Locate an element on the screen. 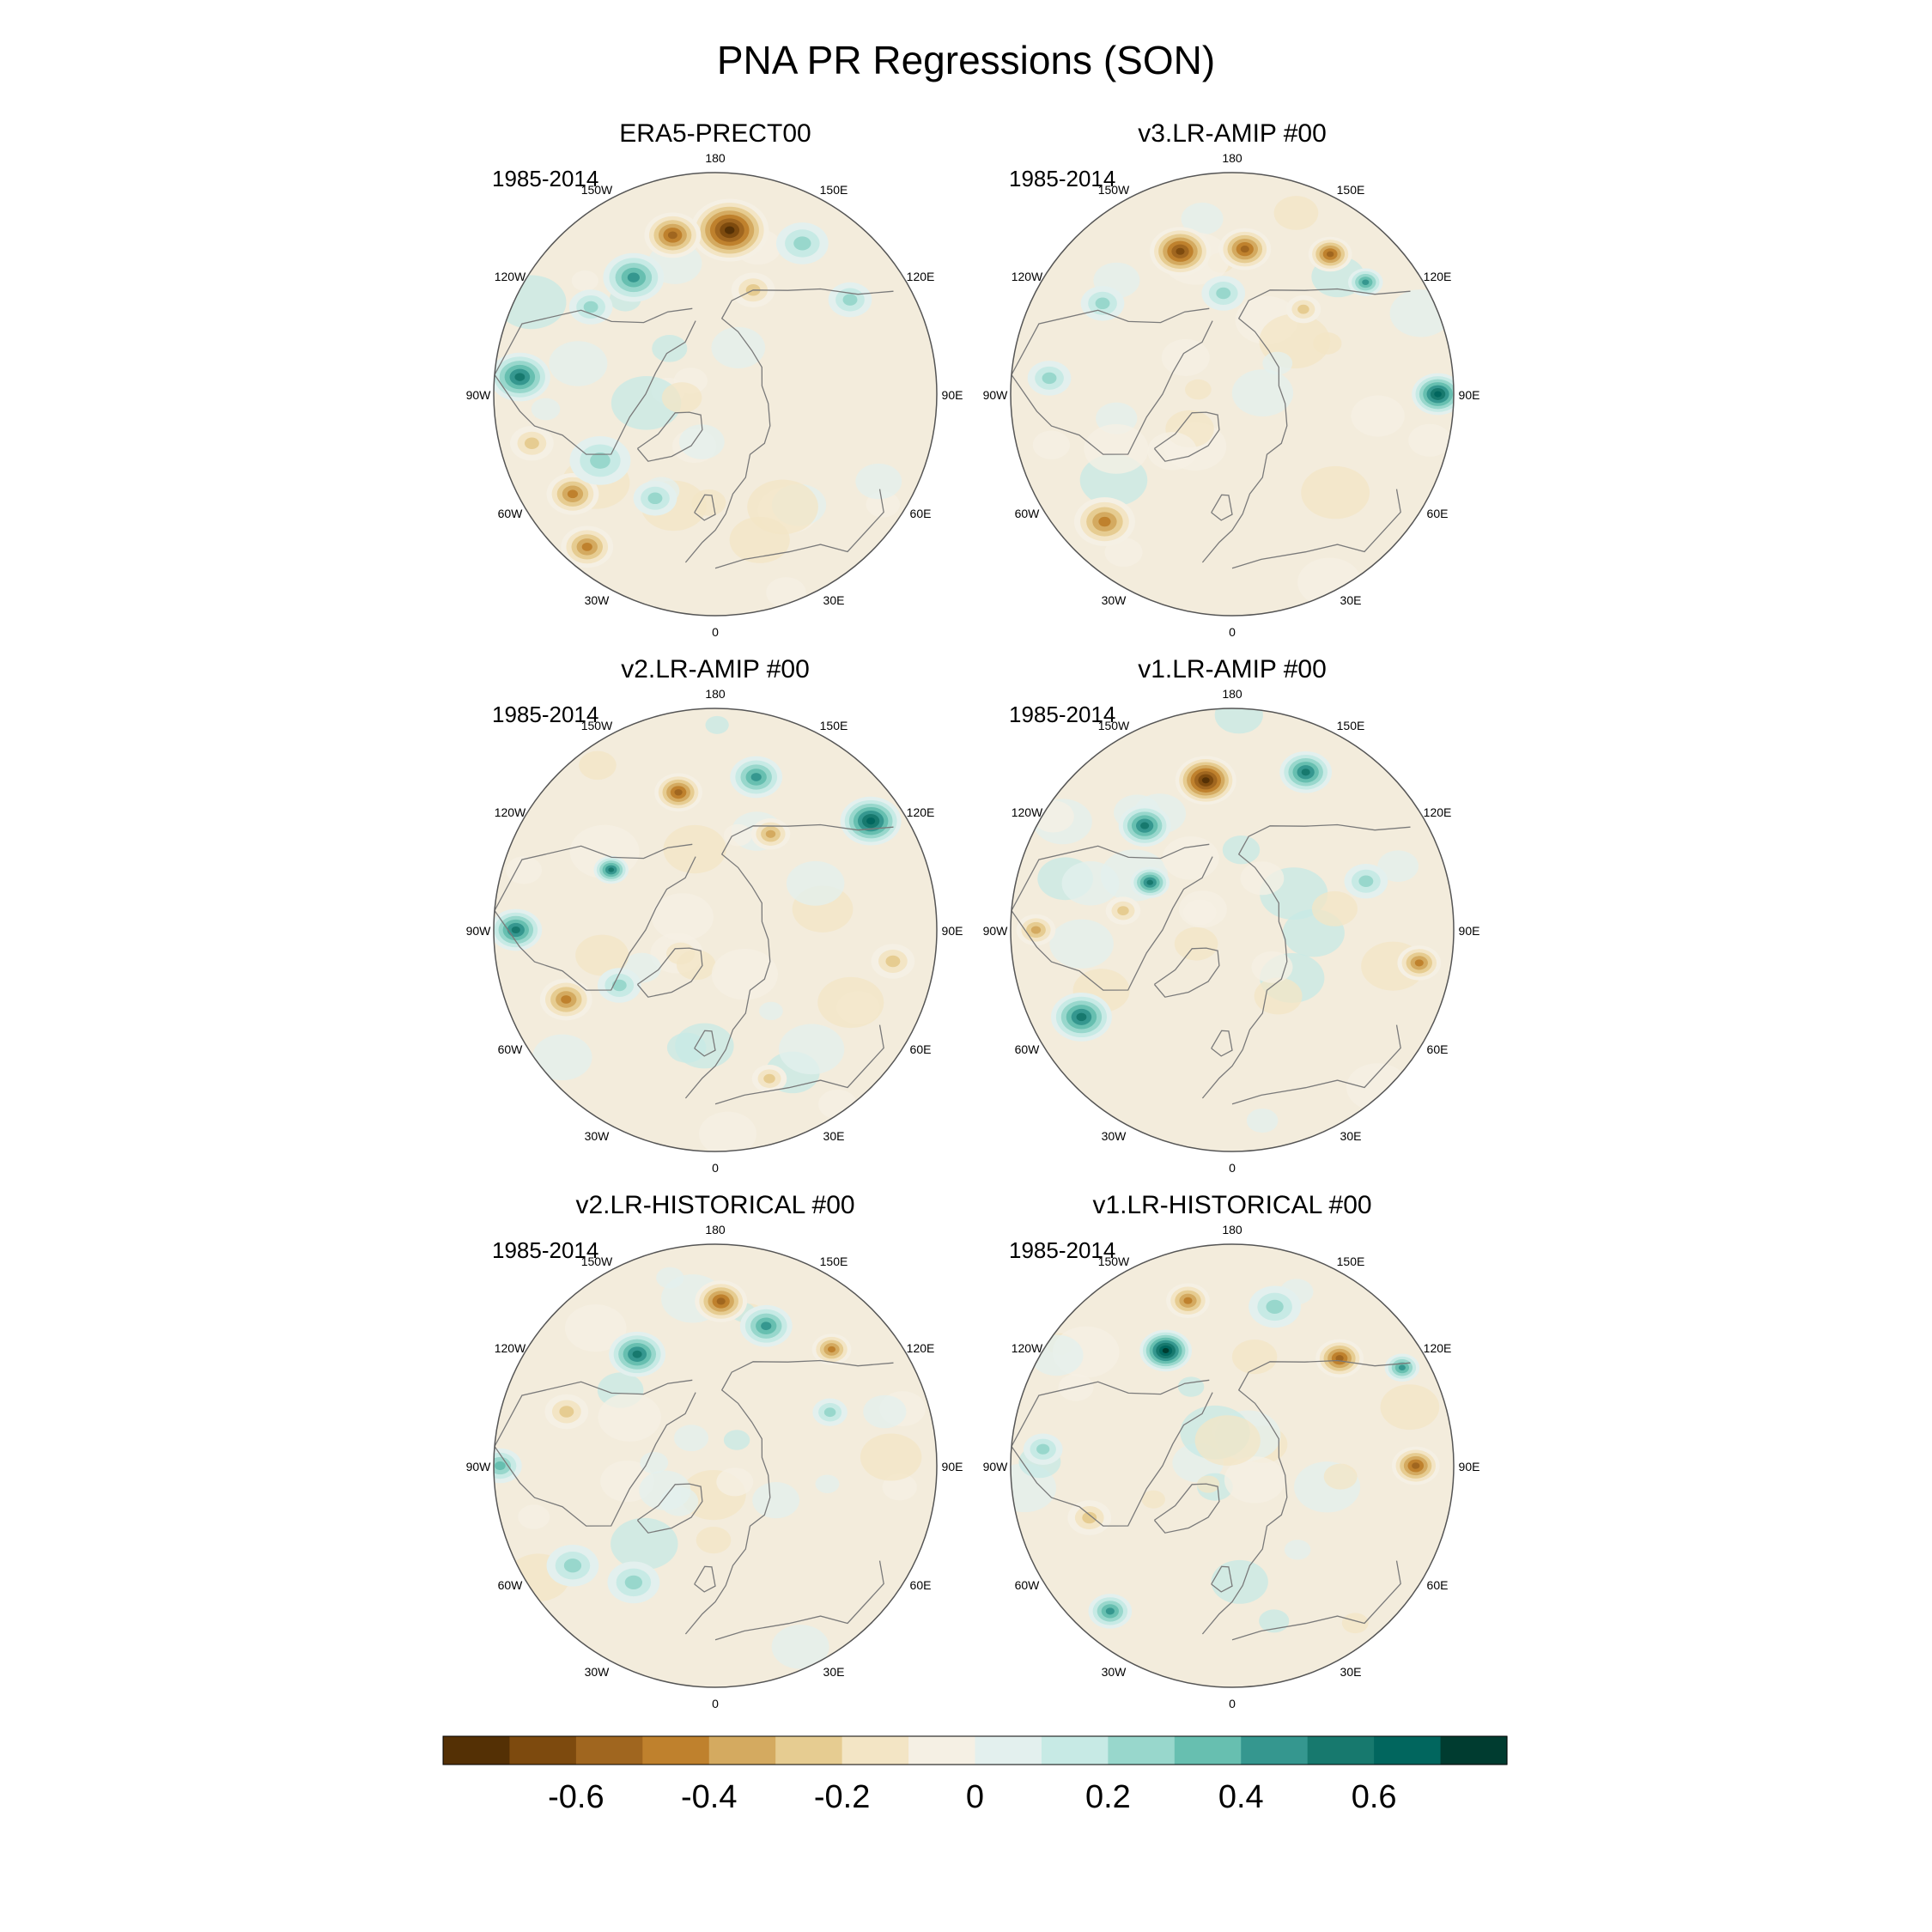 Image resolution: width=1932 pixels, height=1932 pixels. coastlines is located at coordinates (694, 964).